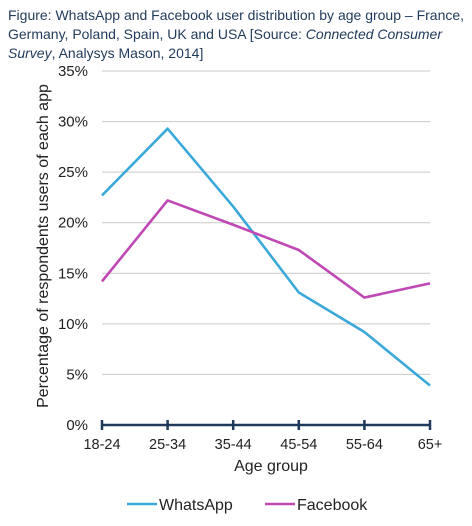 This screenshot has width=472, height=526. What do you see at coordinates (73, 273) in the screenshot?
I see `y-tick-label: 15%` at bounding box center [73, 273].